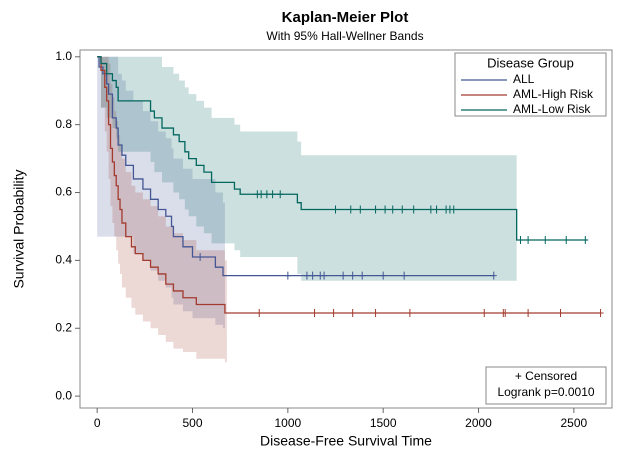 The width and height of the screenshot is (620, 465). Describe the element at coordinates (524, 79) in the screenshot. I see `legend-label: ALL` at that location.